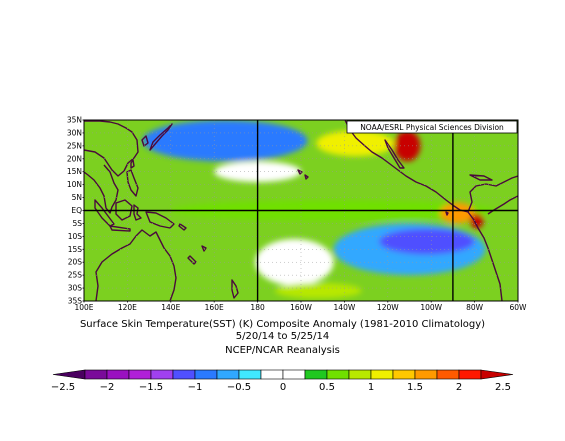 The height and width of the screenshot is (441, 565). What do you see at coordinates (137, 212) in the screenshot?
I see `sulawesi-outline` at bounding box center [137, 212].